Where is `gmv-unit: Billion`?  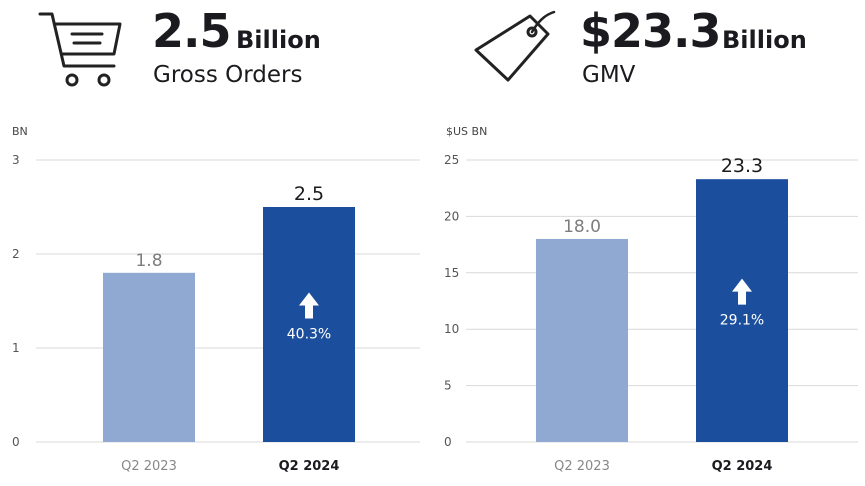
gmv-unit: Billion is located at coordinates (764, 40).